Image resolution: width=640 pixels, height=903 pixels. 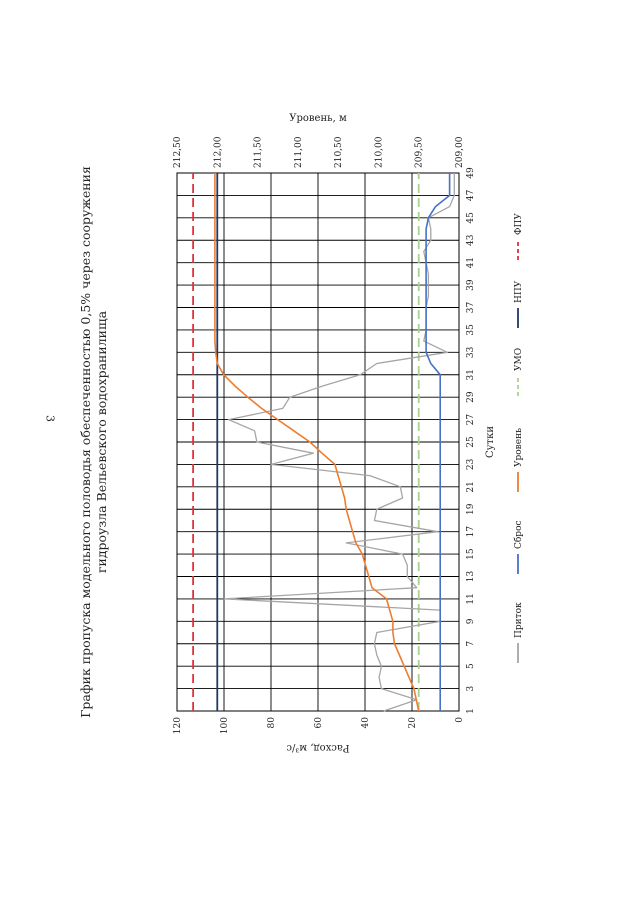 What do you see at coordinates (471, 486) in the screenshot?
I see `x-tick-label: 21` at bounding box center [471, 486].